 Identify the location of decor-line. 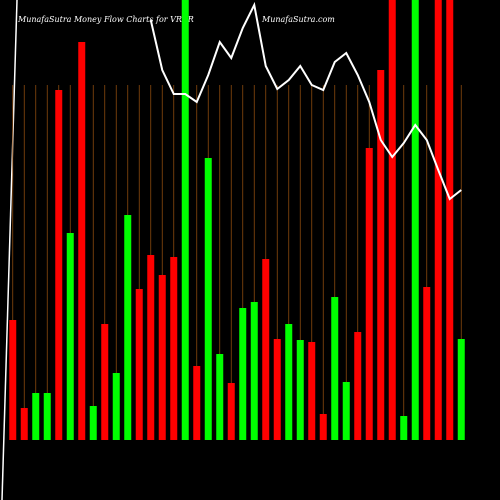
(9, 250).